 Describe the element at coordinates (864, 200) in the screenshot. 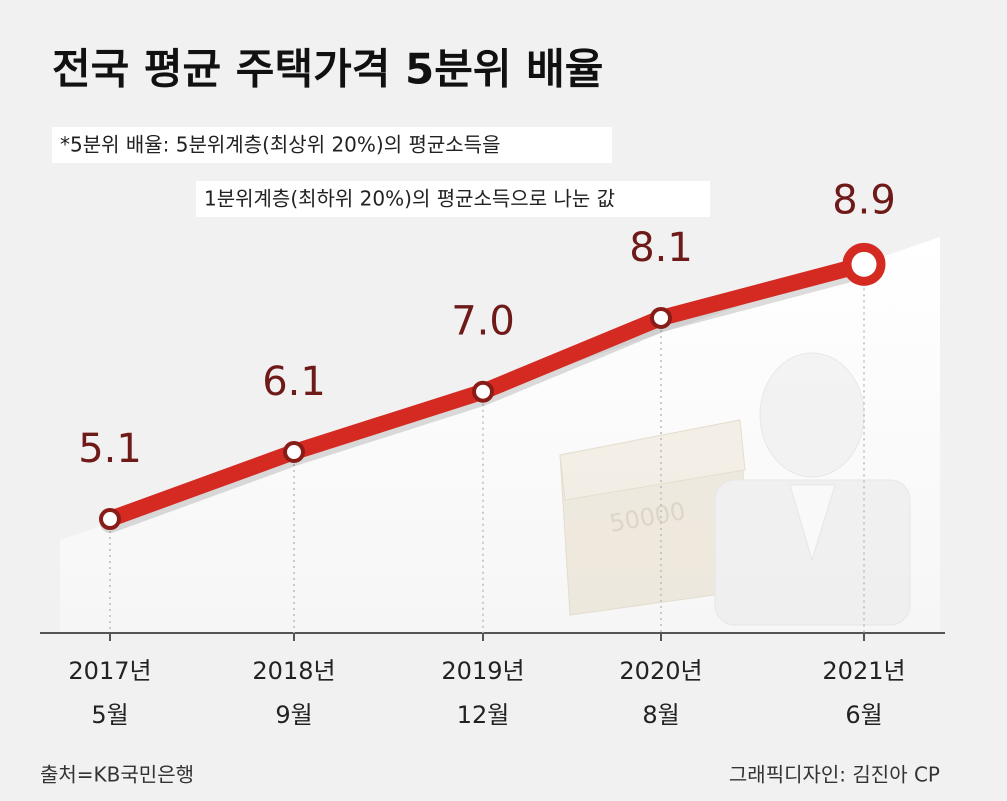

I see `value-label: 8.9` at that location.